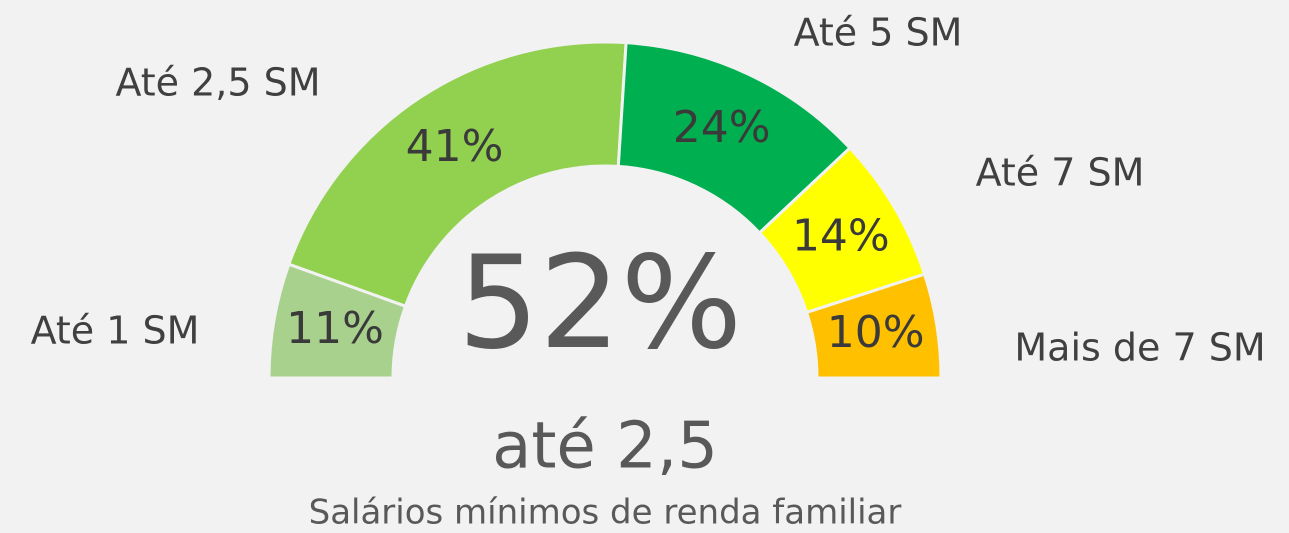  I want to click on value-label: 10%, so click(876, 332).